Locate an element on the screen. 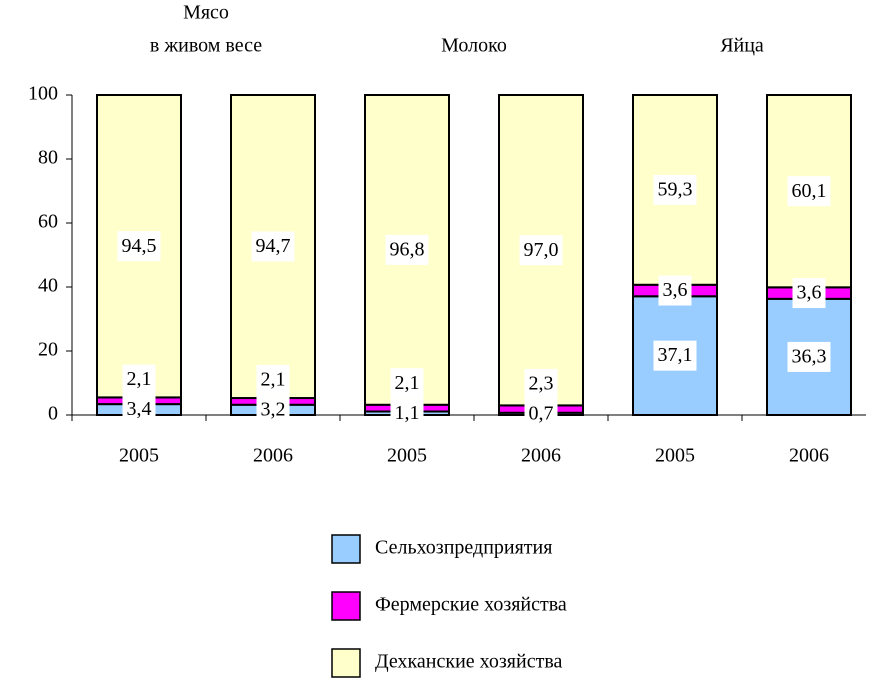 This screenshot has width=877, height=678. value-label: 97,0 is located at coordinates (541, 250).